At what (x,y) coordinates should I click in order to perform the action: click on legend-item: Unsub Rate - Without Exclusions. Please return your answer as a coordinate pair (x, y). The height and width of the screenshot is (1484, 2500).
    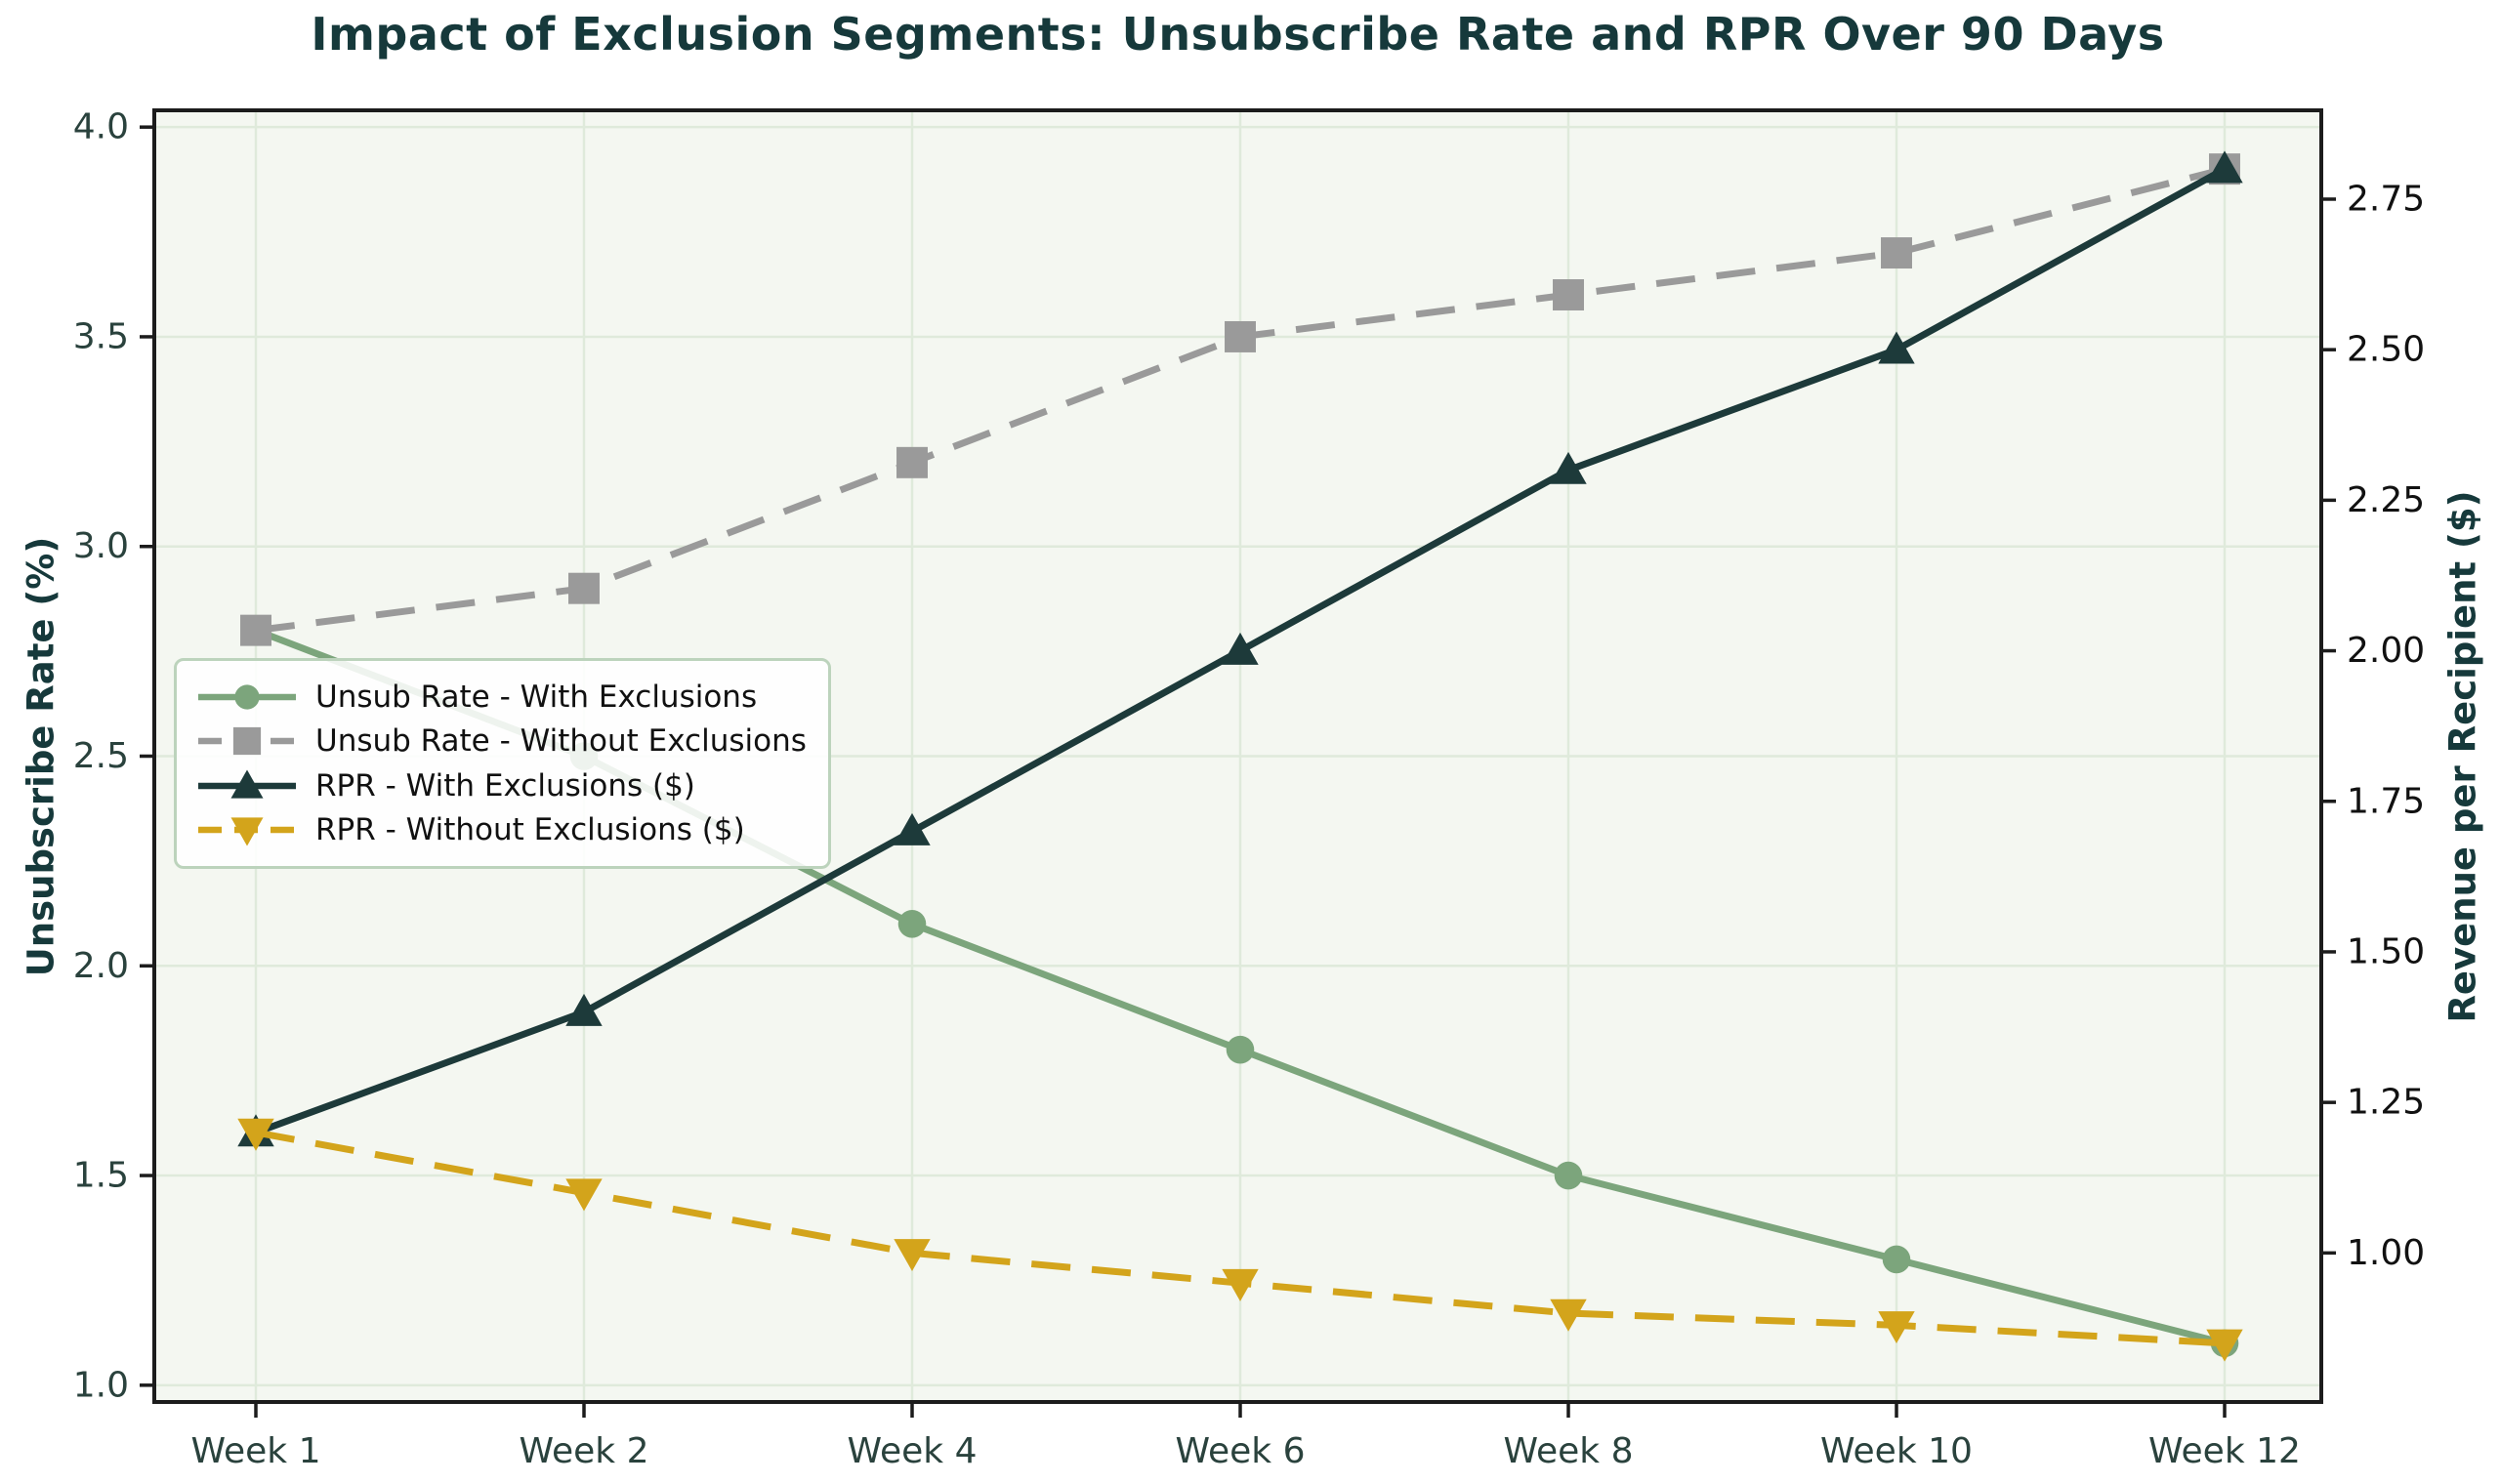
    Looking at the image, I should click on (501, 742).